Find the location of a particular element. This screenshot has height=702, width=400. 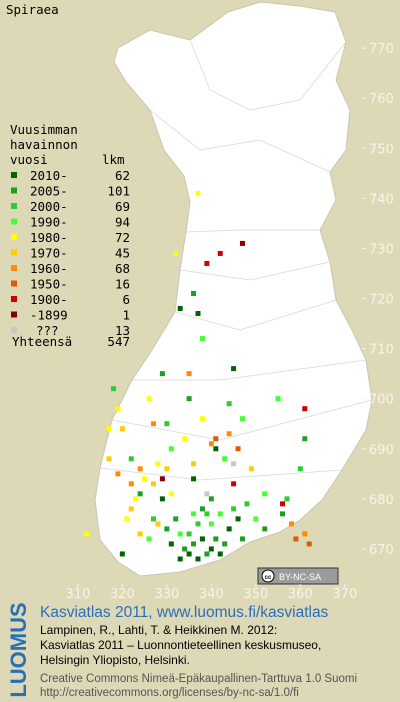

legend-count: 101 is located at coordinates (118, 191).